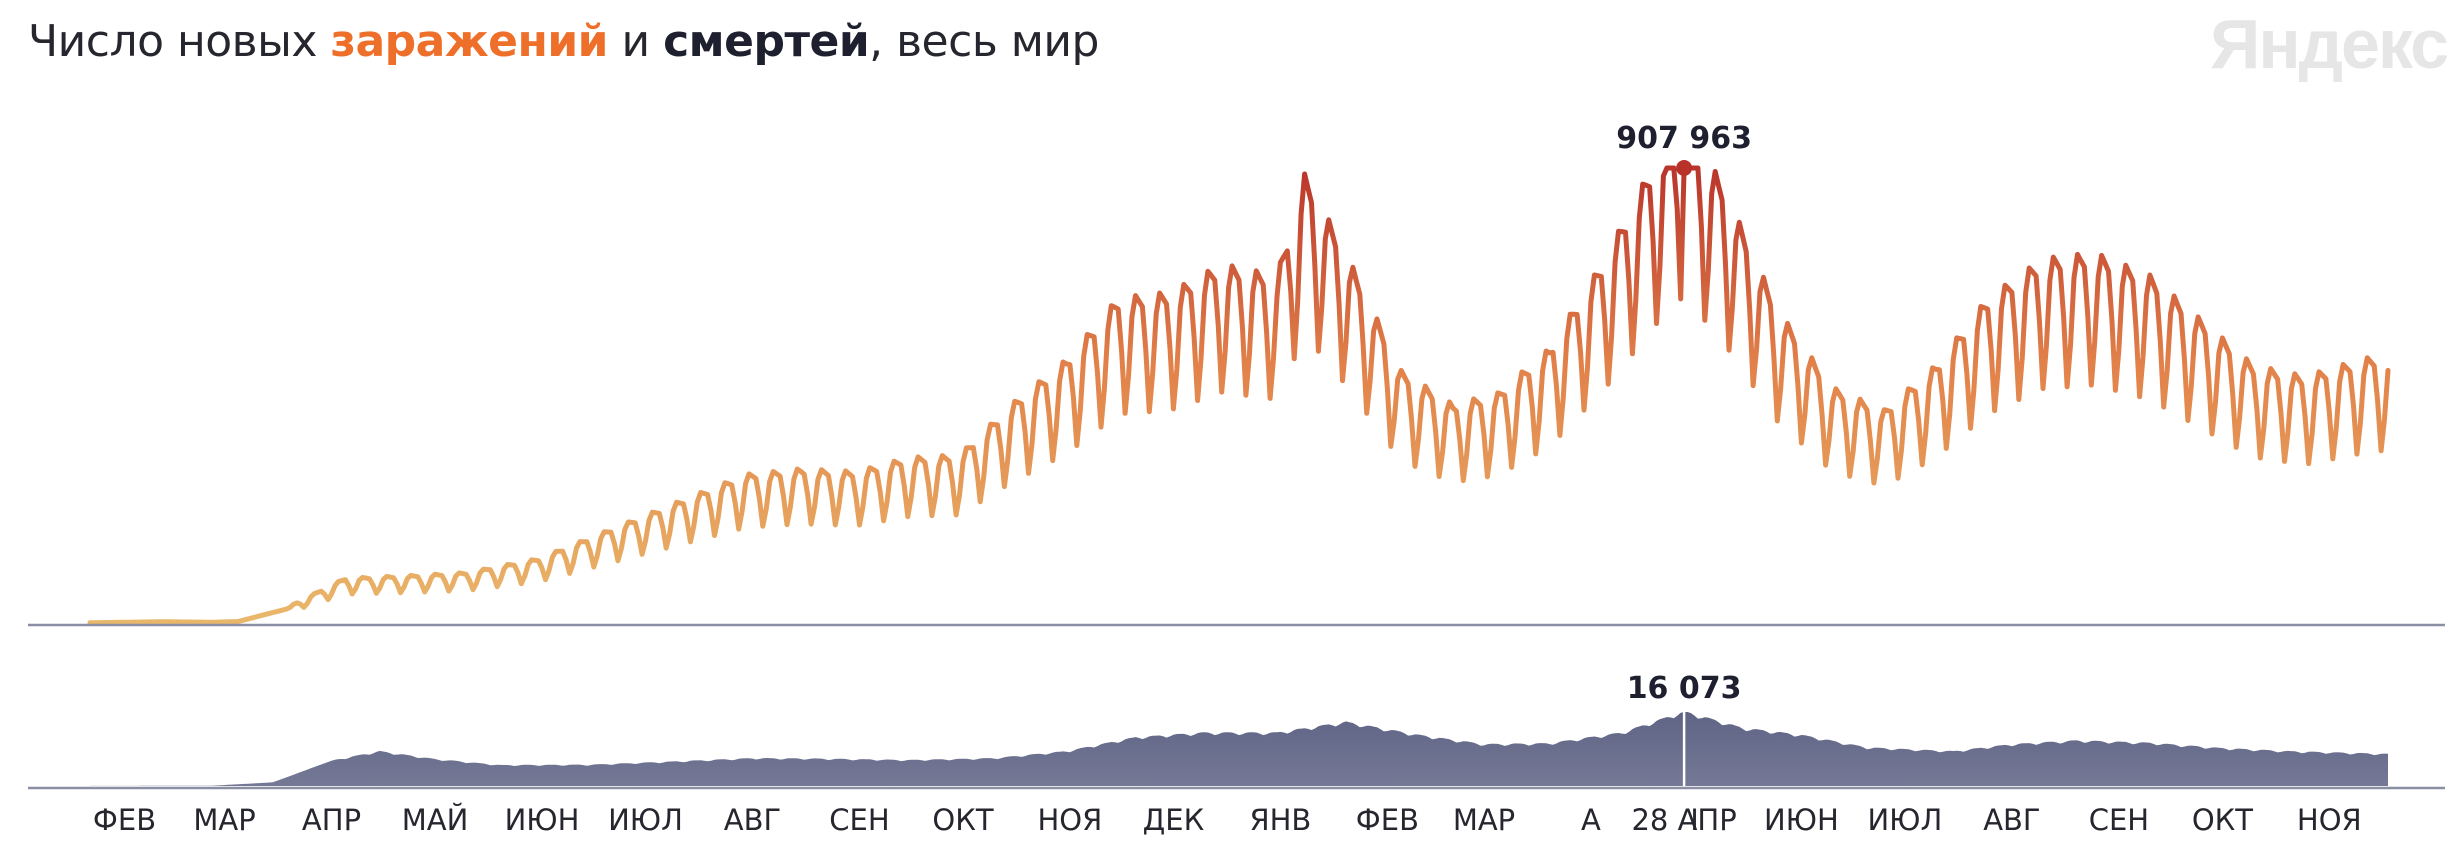 This screenshot has height=863, width=2461. I want to click on deaths-peak-label: 16 073, so click(1684, 688).